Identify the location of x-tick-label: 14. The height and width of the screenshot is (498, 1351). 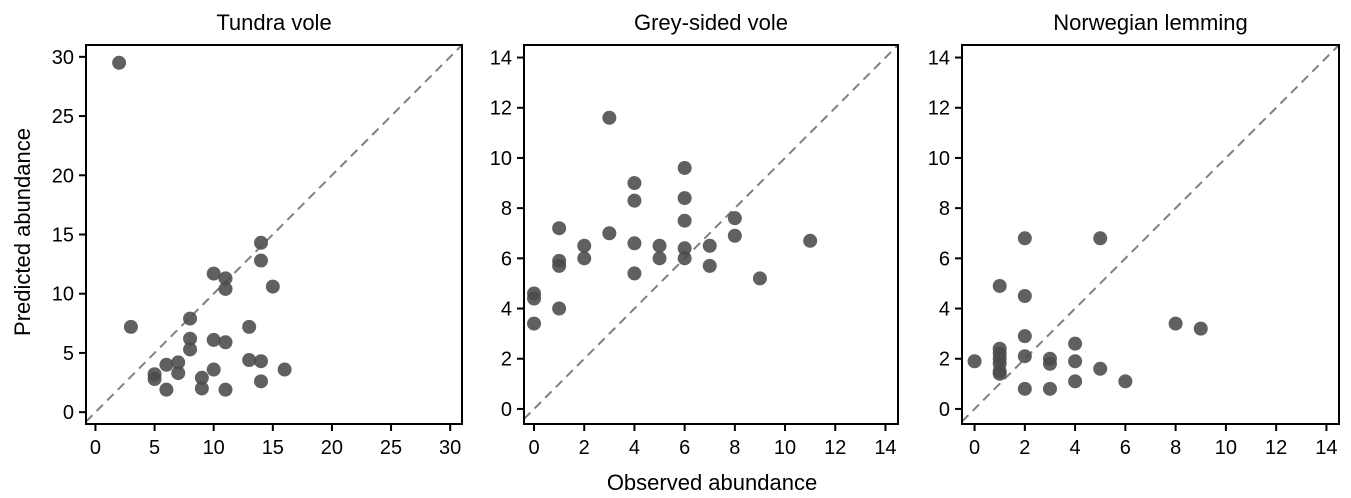
(1326, 448).